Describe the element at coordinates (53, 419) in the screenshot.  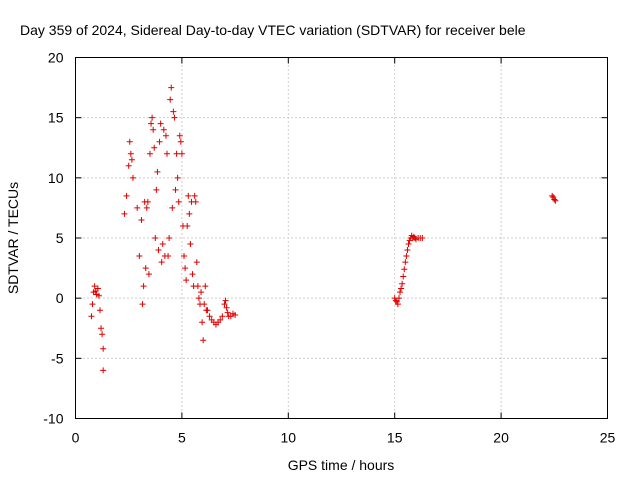
I see `y-tick-label: -10` at that location.